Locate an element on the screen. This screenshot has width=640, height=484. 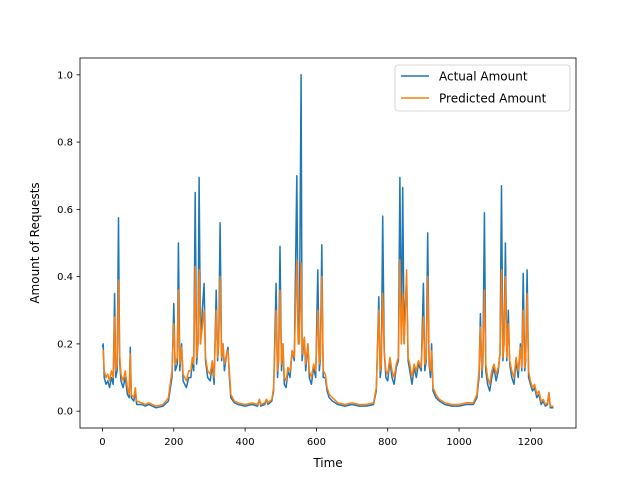
x-tick-label: 200 is located at coordinates (173, 442).